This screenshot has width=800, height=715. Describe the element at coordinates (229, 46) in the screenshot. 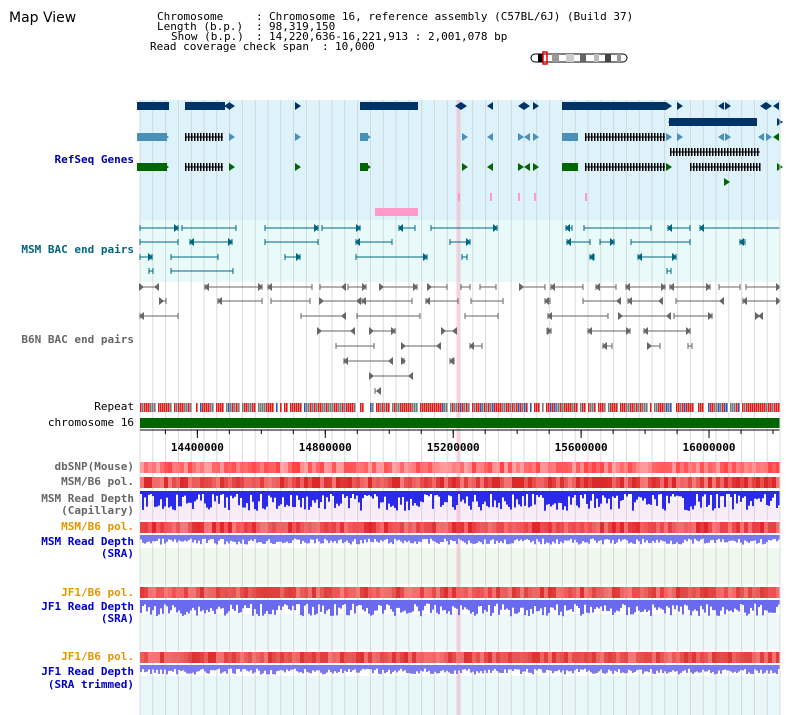

I see `coverage-key: Read coverage check span` at that location.